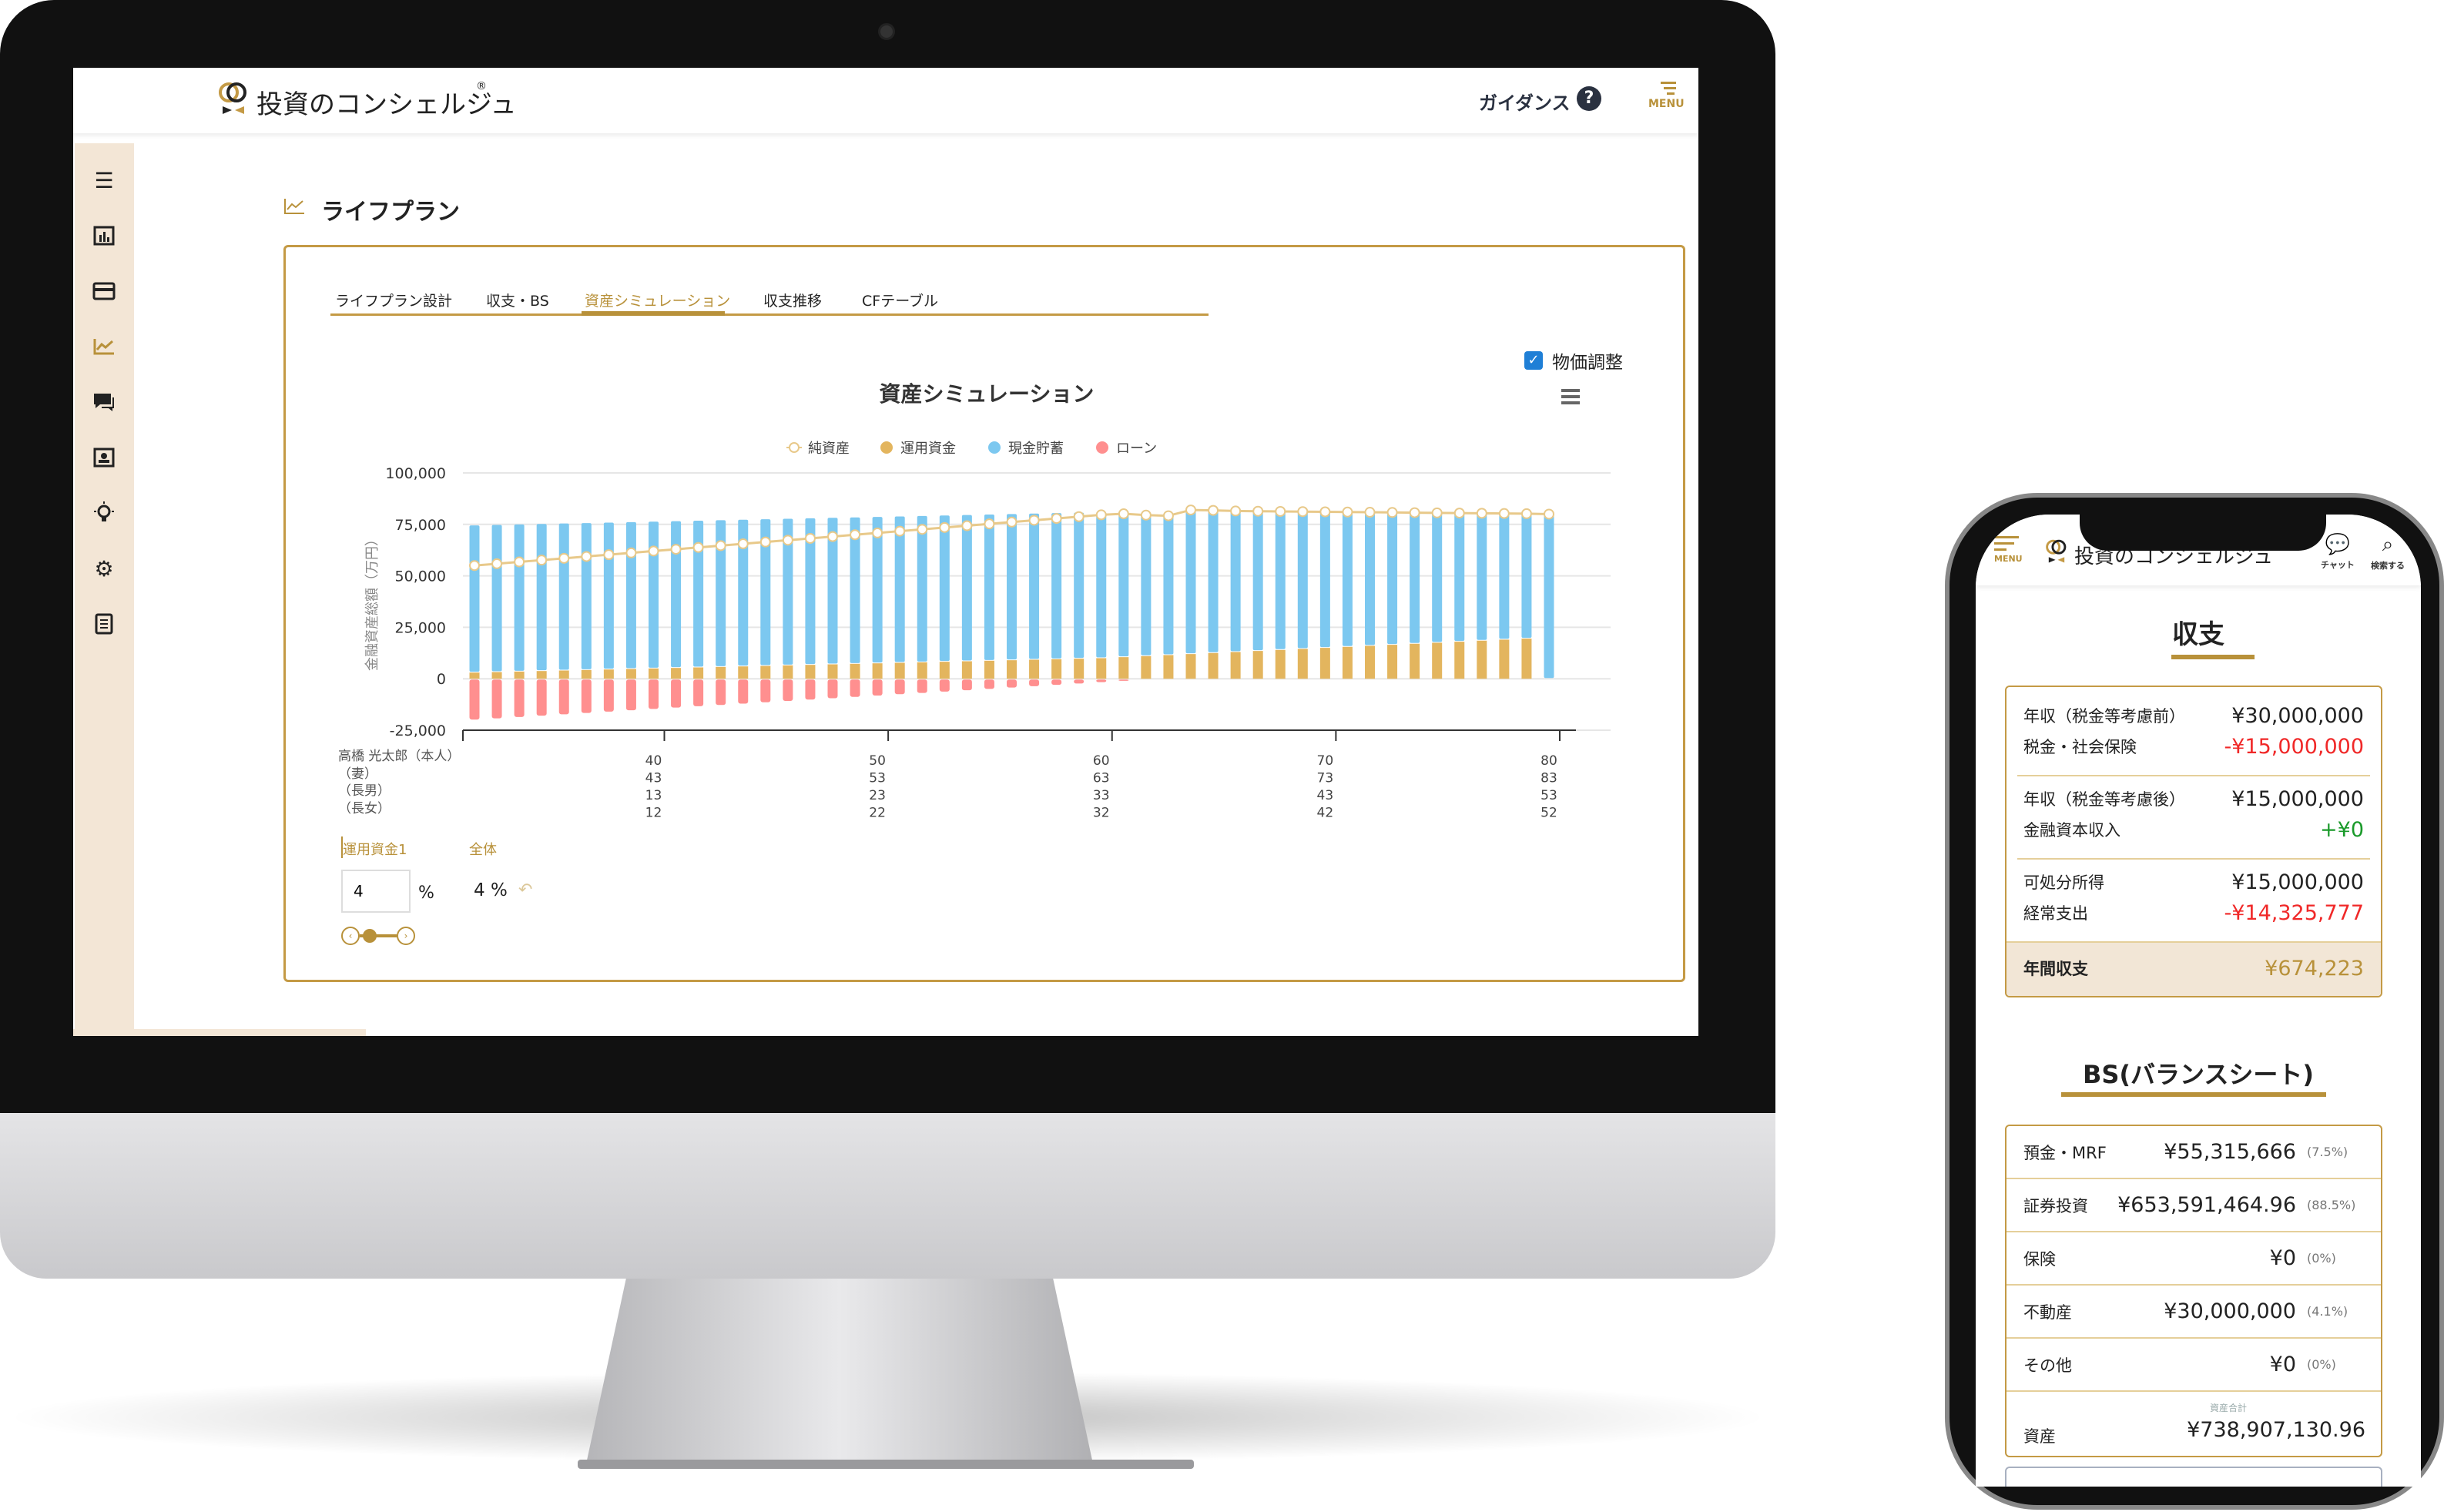  Describe the element at coordinates (104, 402) in the screenshot. I see `chat-icon` at that location.